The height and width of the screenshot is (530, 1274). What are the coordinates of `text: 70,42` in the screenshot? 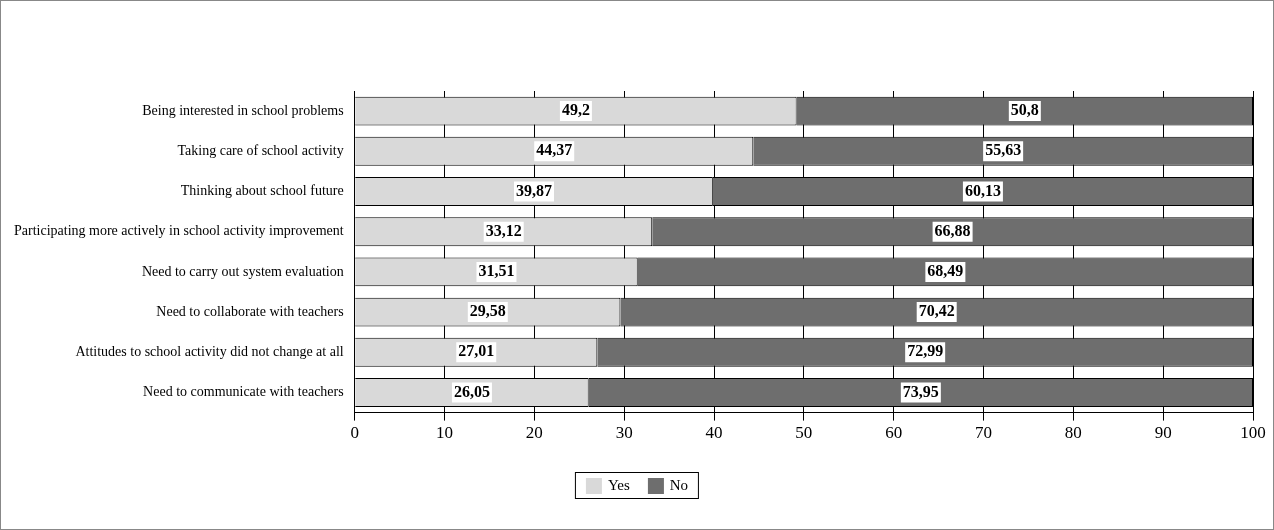 It's located at (936, 311).